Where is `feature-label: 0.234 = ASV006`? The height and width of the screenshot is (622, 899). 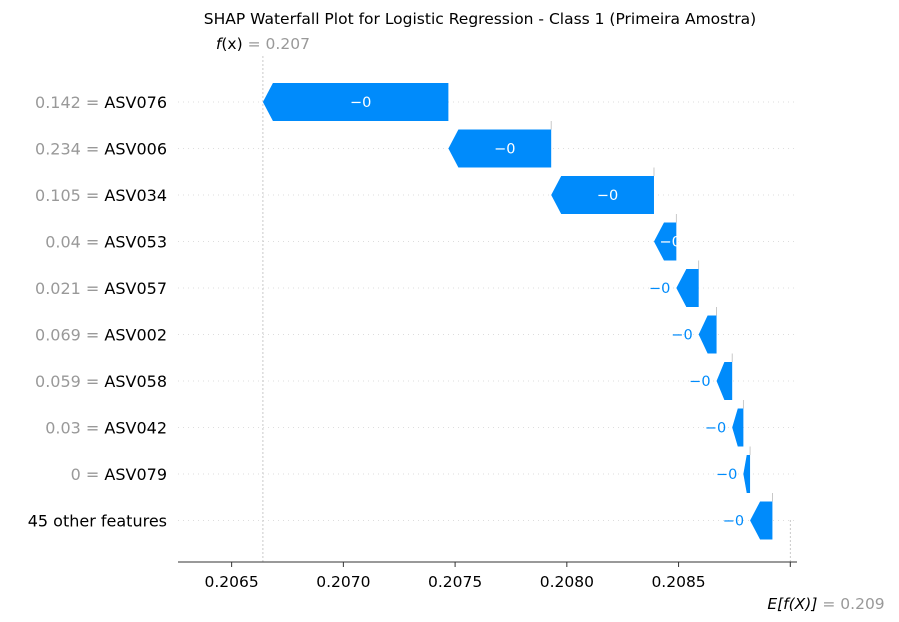
feature-label: 0.234 = ASV006 is located at coordinates (101, 149).